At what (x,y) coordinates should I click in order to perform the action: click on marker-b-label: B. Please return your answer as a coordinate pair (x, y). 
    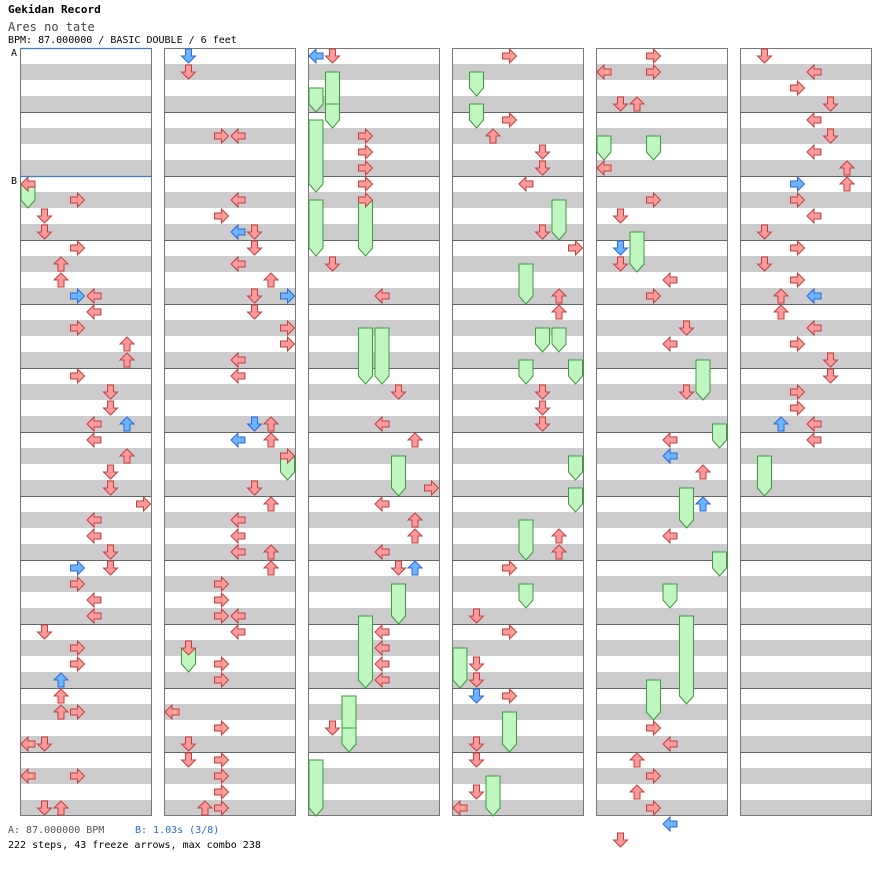
    Looking at the image, I should click on (14, 181).